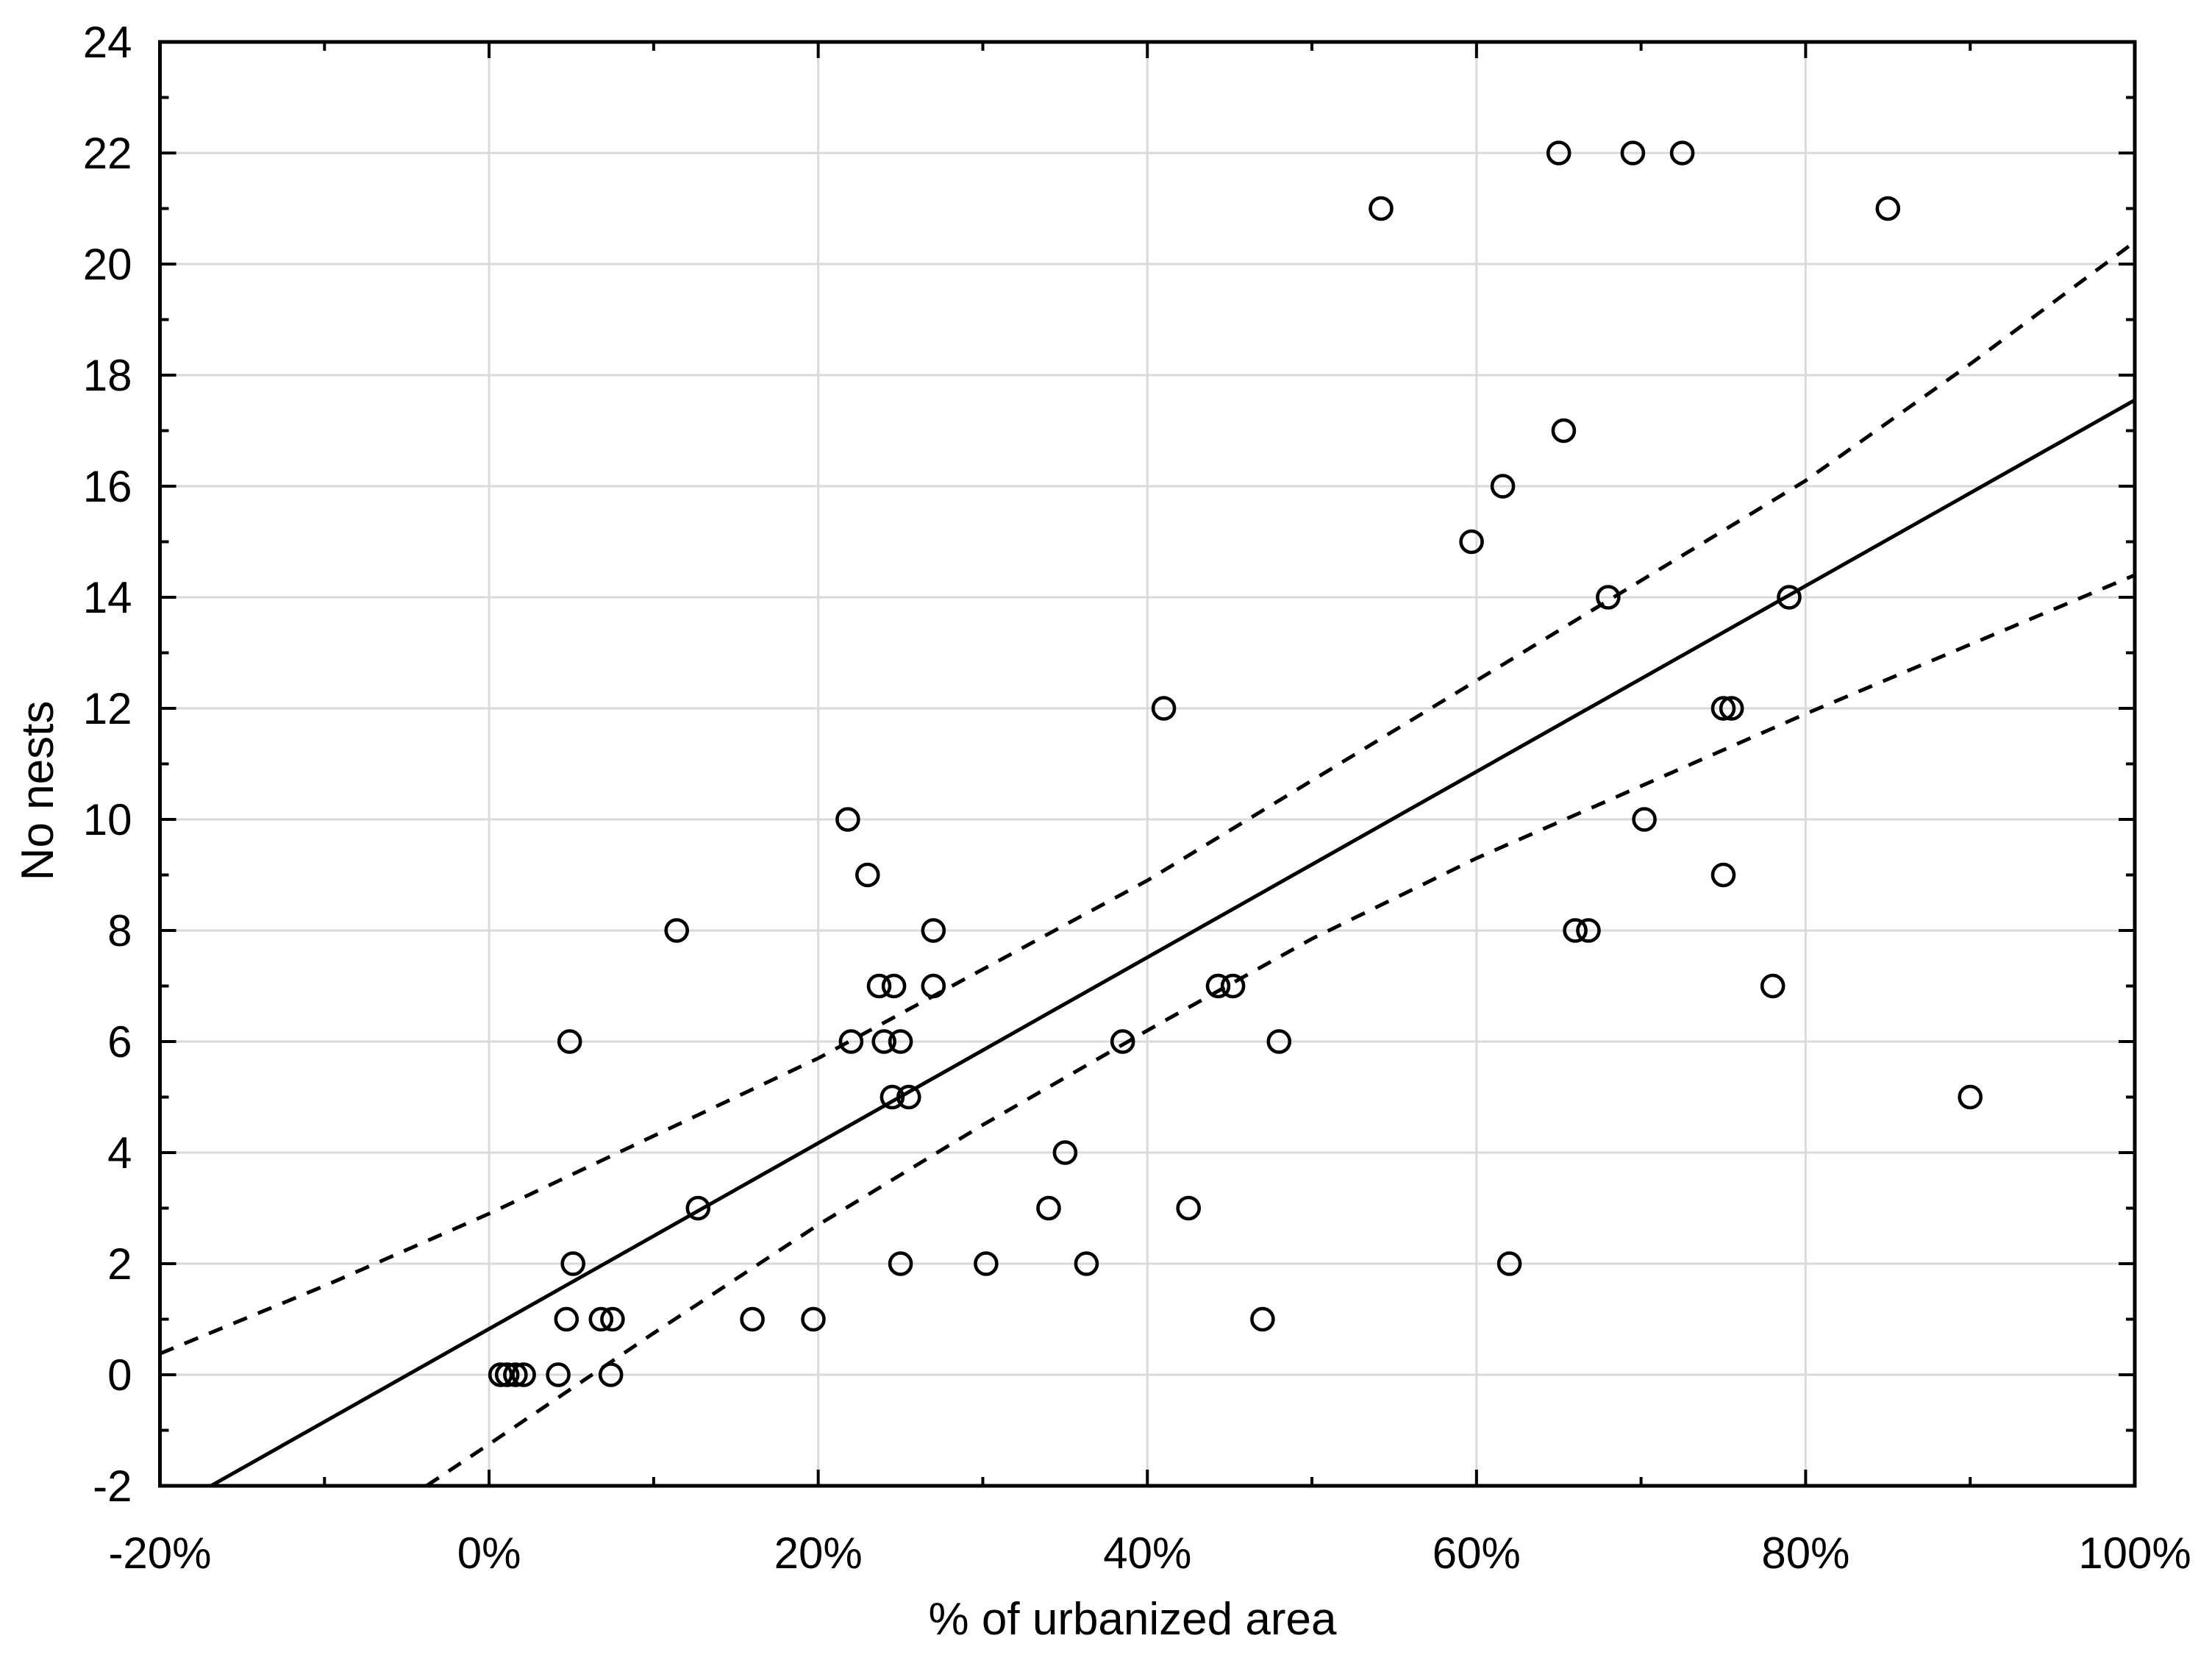 The width and height of the screenshot is (2212, 1655). I want to click on y-tick-label: 16, so click(107, 486).